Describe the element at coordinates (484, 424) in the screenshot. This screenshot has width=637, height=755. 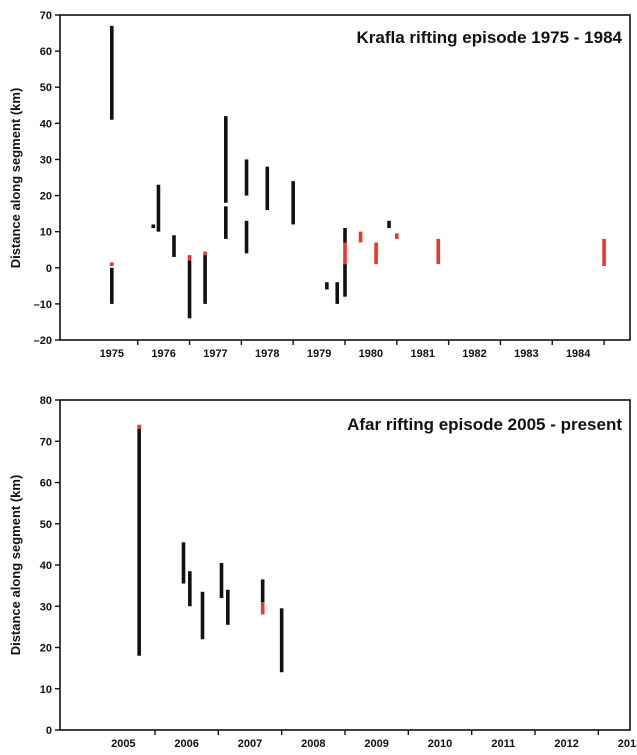
I see `afar-title: Afar rifting episode 2005 - present` at that location.